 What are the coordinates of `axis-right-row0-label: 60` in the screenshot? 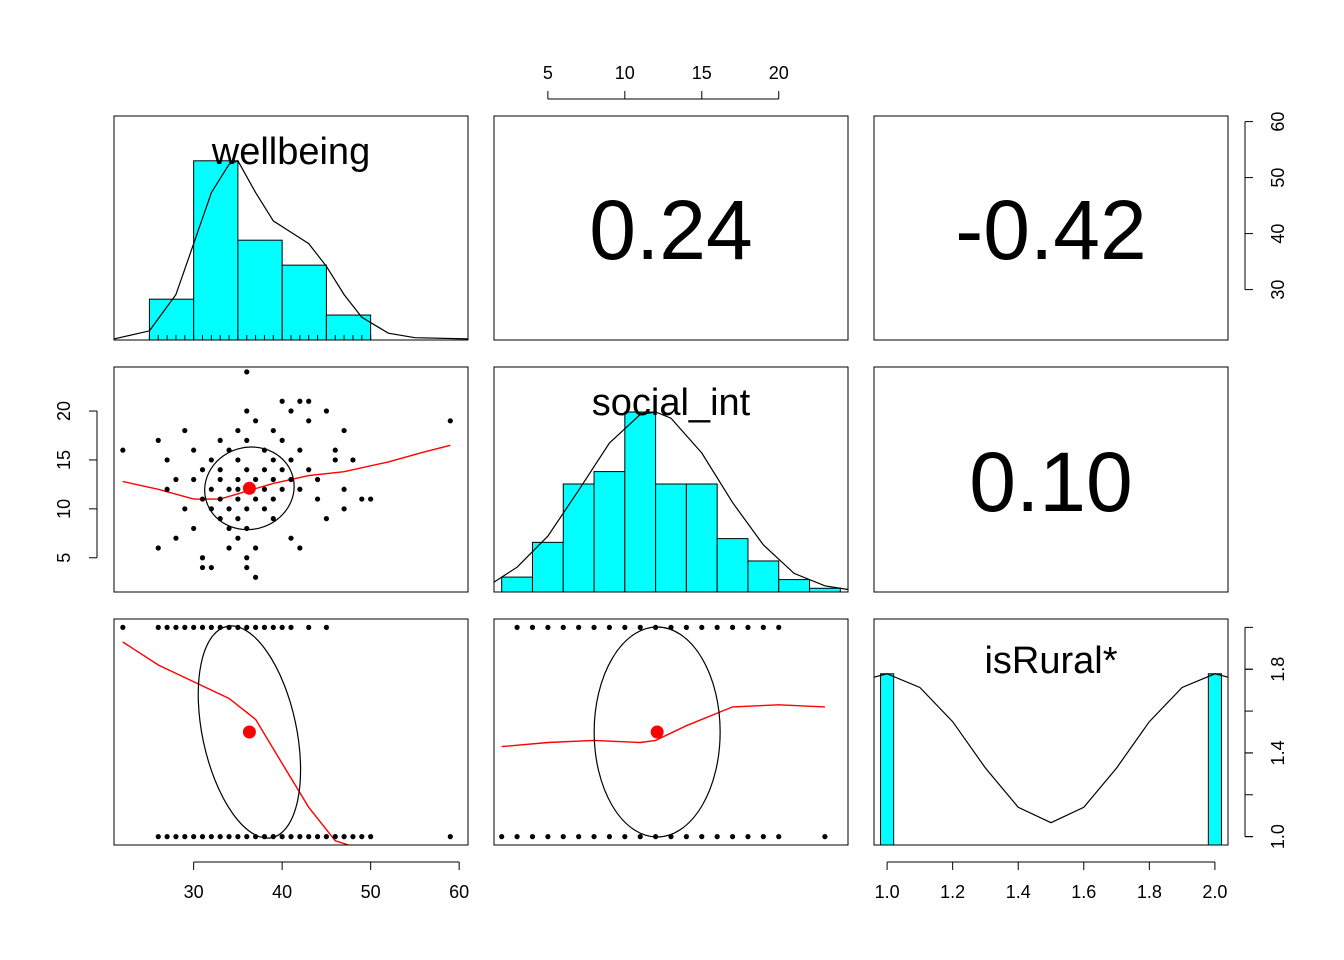 It's located at (1278, 122).